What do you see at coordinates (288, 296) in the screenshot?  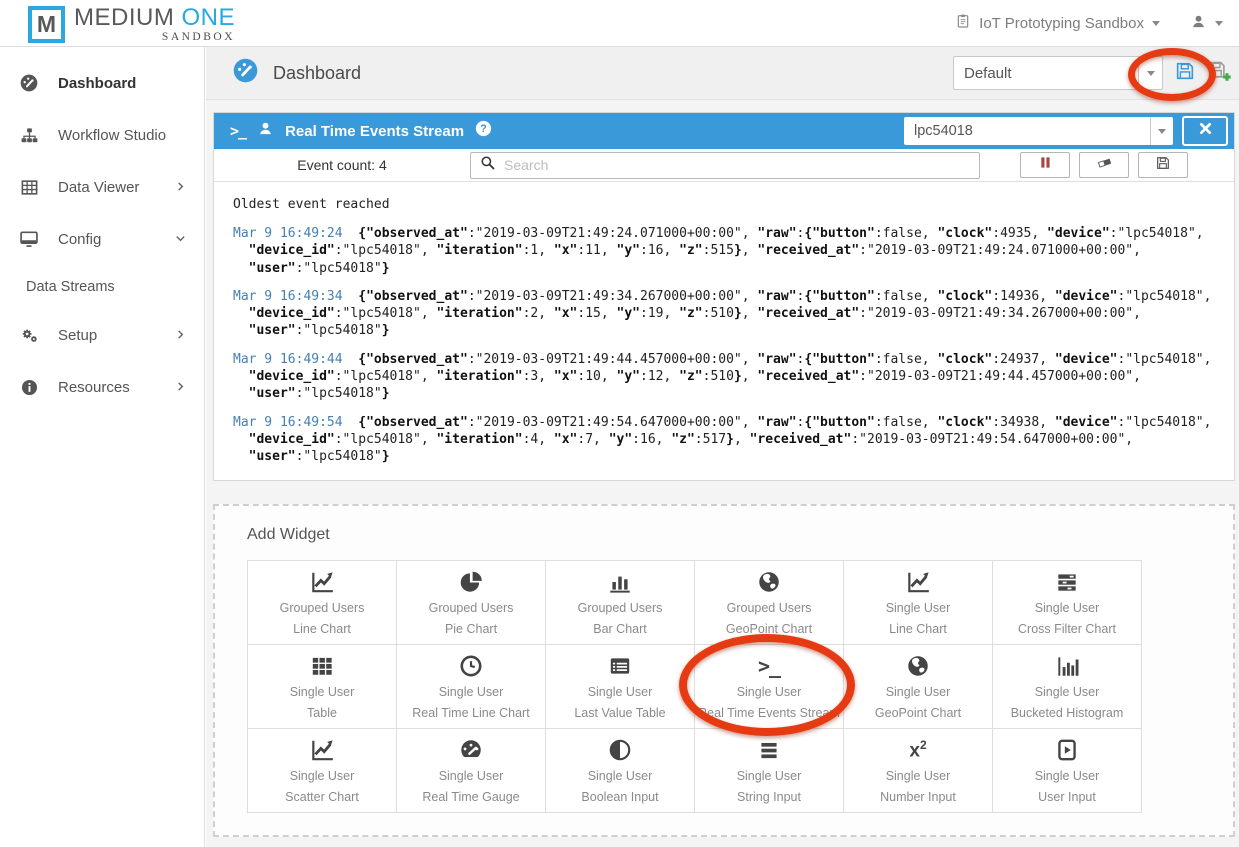 I see `event-timestamp: Mar 9 16:49:34` at bounding box center [288, 296].